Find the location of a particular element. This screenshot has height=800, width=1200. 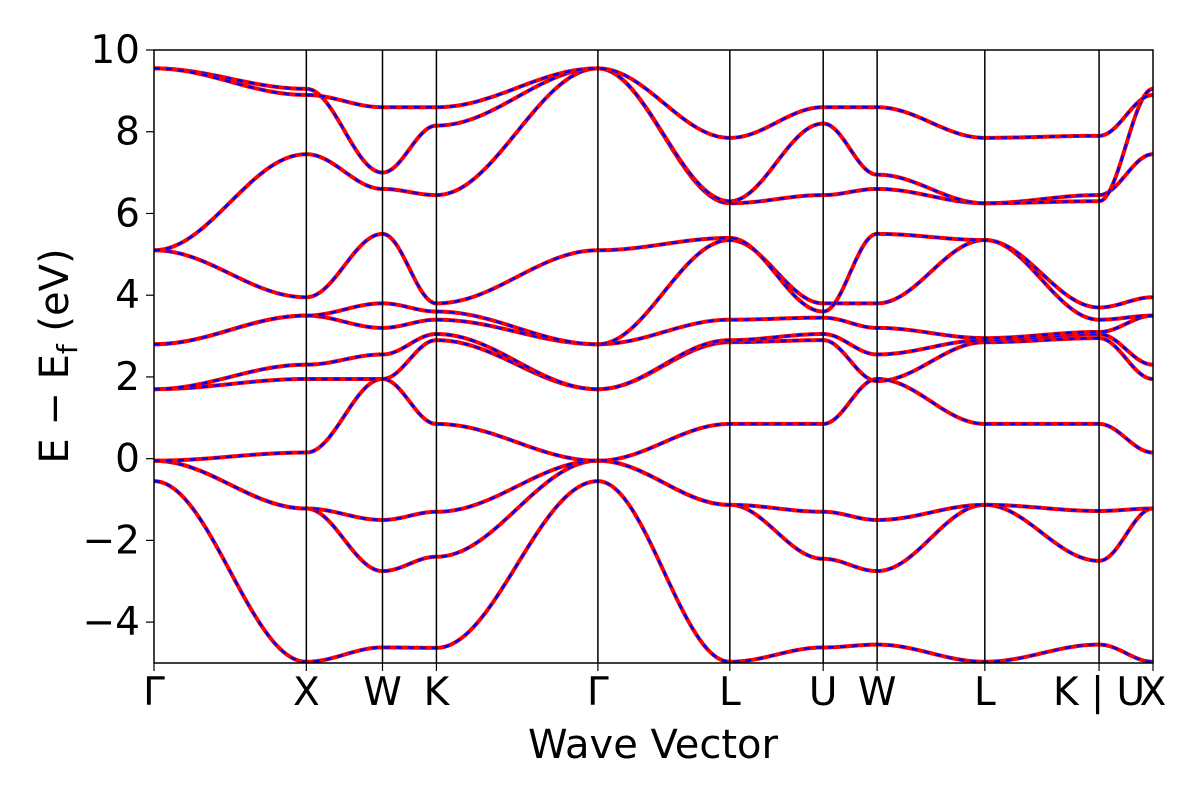

y-tick-label: 2 is located at coordinates (127, 377).